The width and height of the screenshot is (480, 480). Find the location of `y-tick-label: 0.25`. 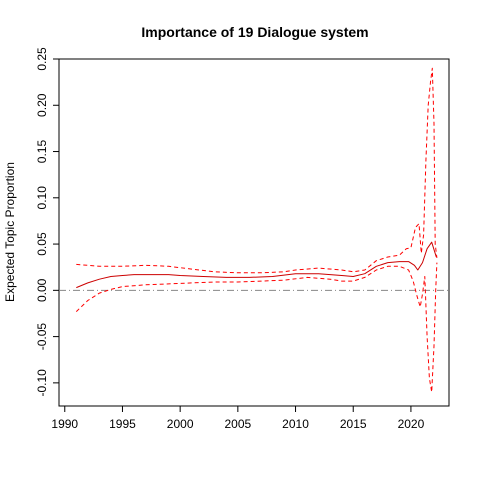

y-tick-label: 0.25 is located at coordinates (42, 59).